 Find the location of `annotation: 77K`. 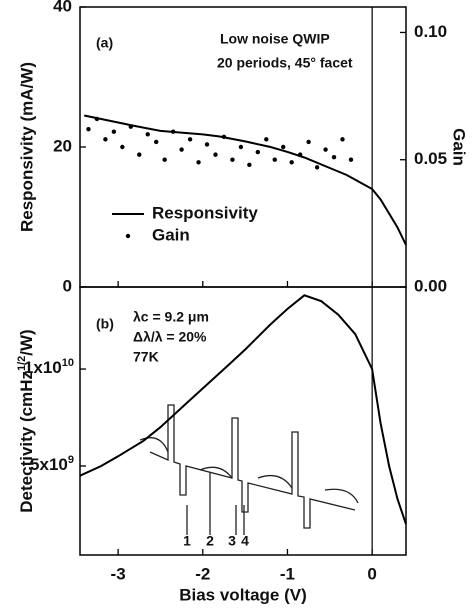

annotation: 77K is located at coordinates (146, 357).